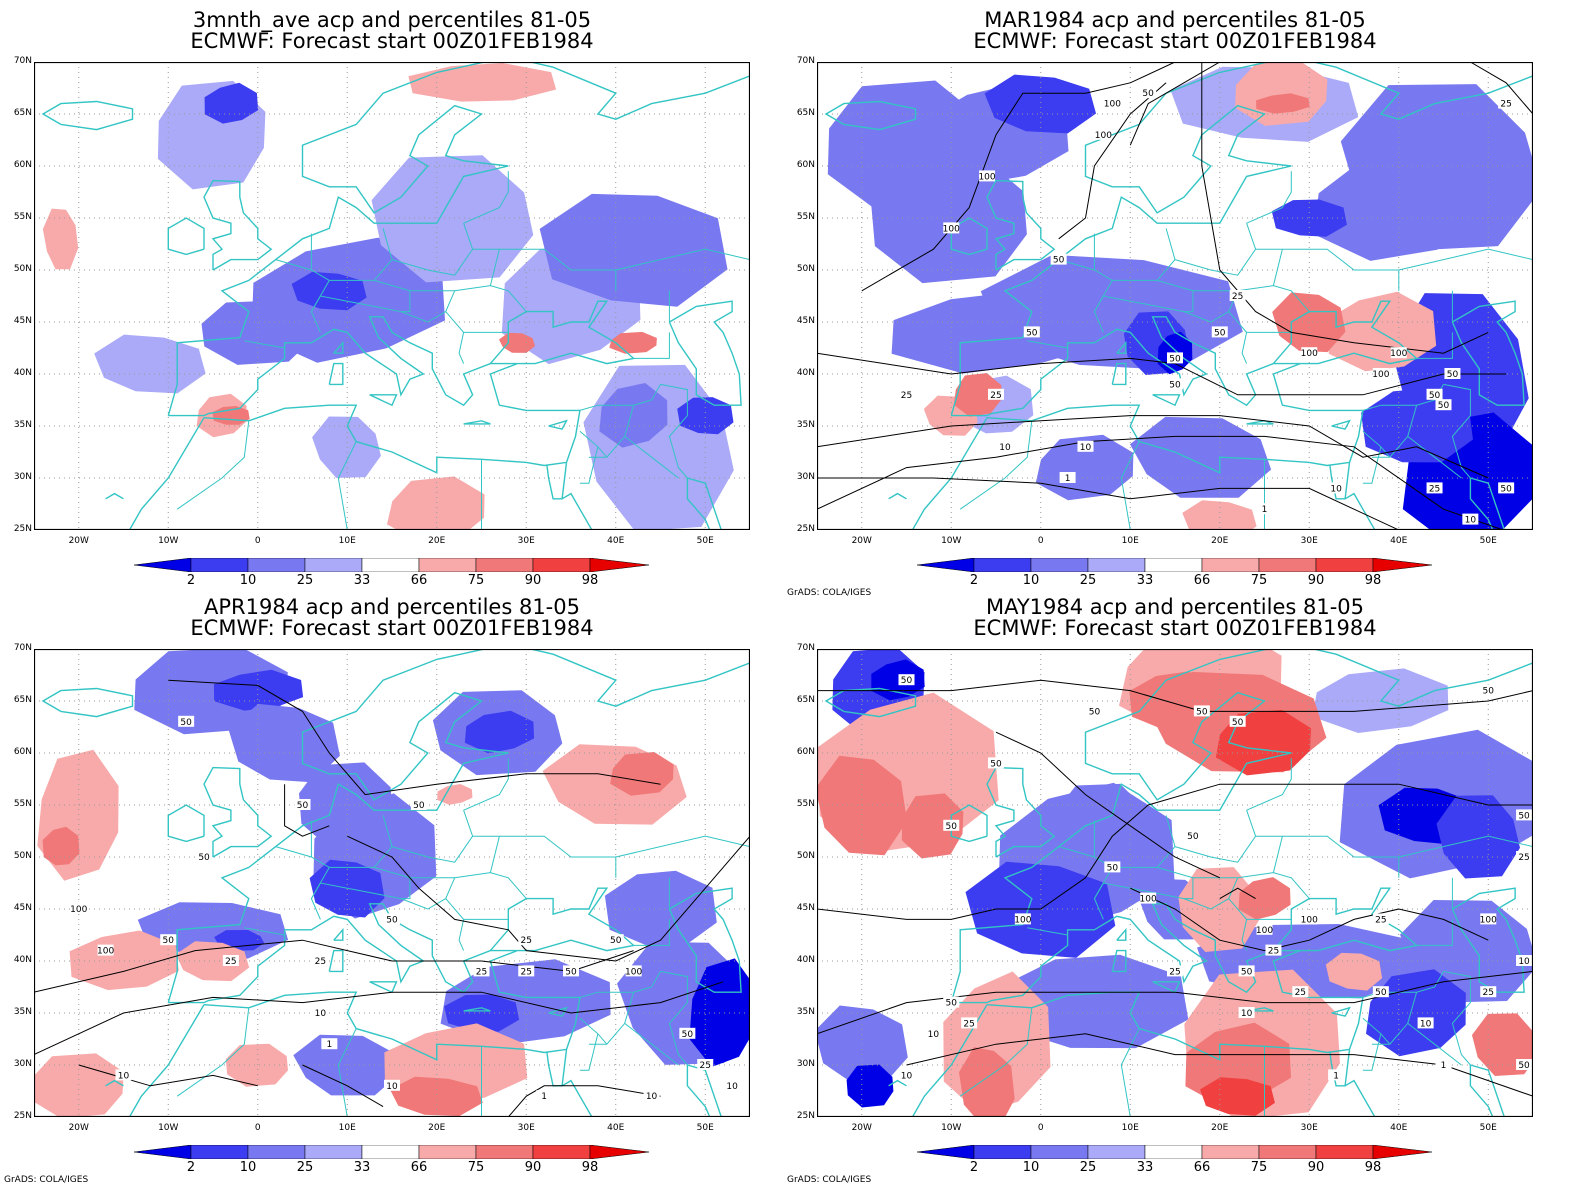  What do you see at coordinates (1309, 1128) in the screenshot?
I see `longitude-label: 30E` at bounding box center [1309, 1128].